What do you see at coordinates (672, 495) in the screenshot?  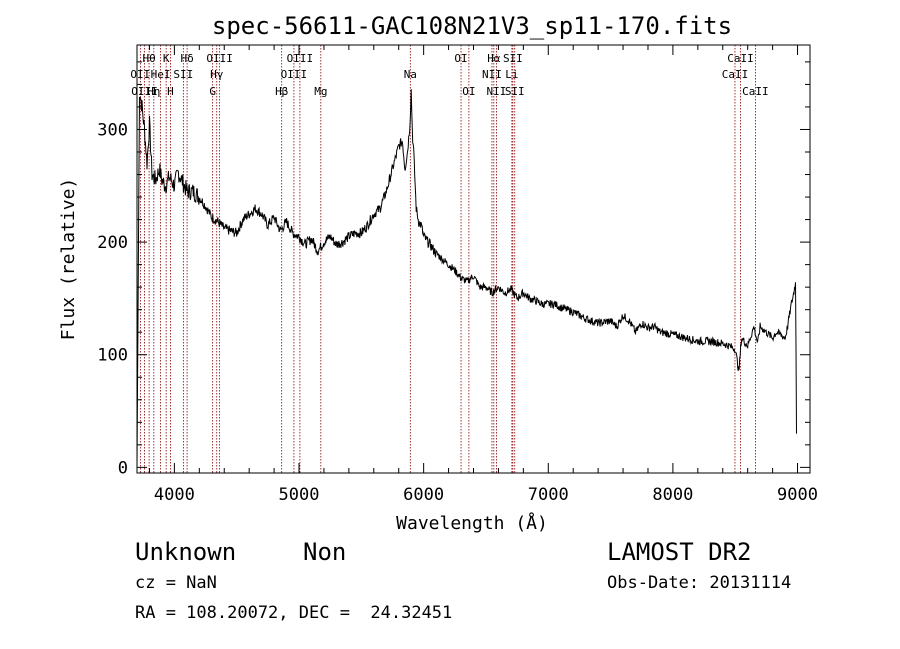 I see `x-tick-label: 8000` at bounding box center [672, 495].